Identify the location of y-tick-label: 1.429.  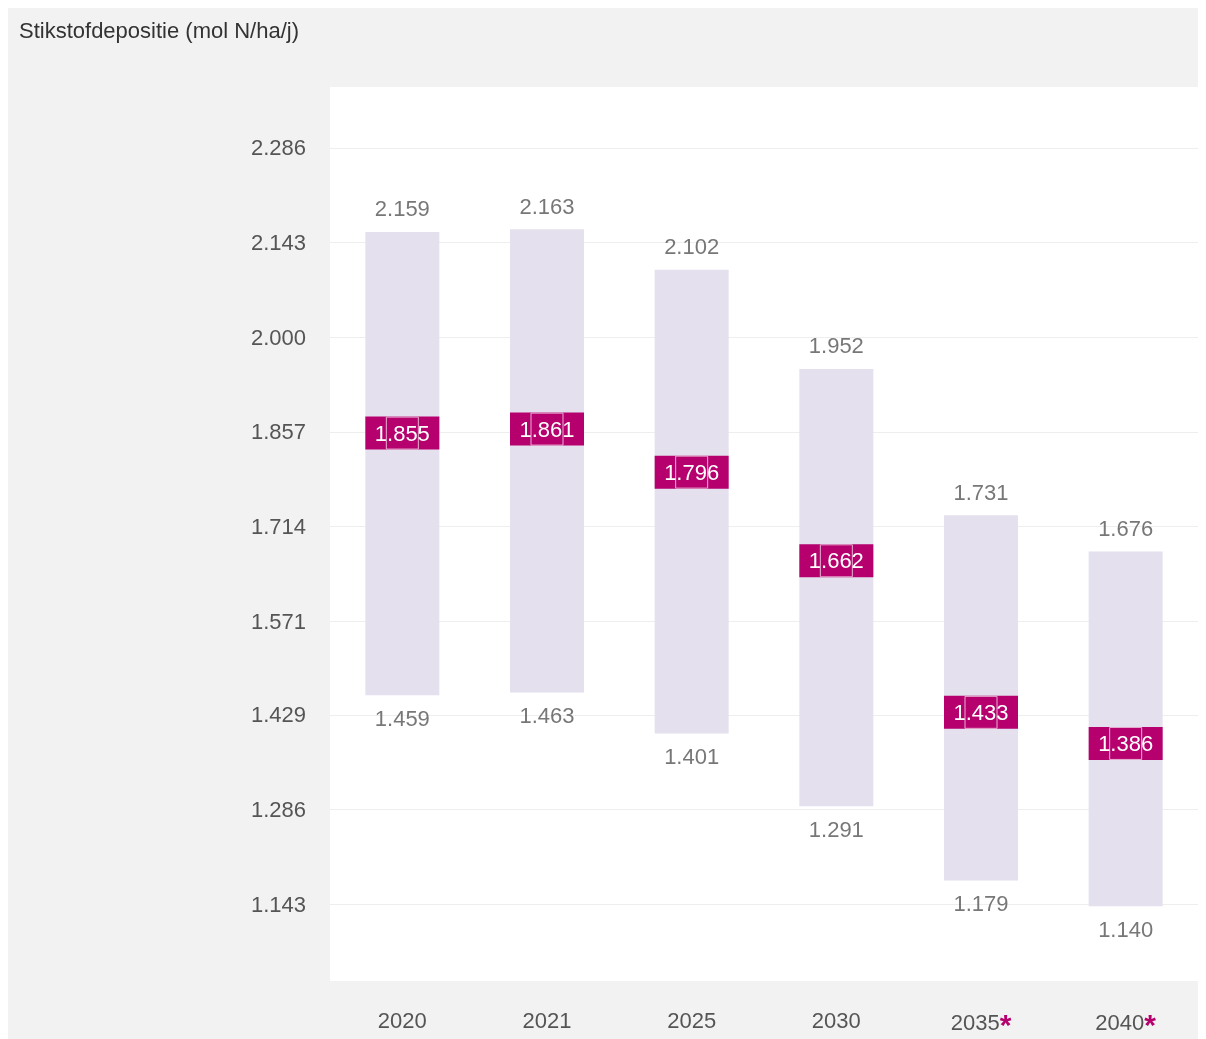
(278, 715).